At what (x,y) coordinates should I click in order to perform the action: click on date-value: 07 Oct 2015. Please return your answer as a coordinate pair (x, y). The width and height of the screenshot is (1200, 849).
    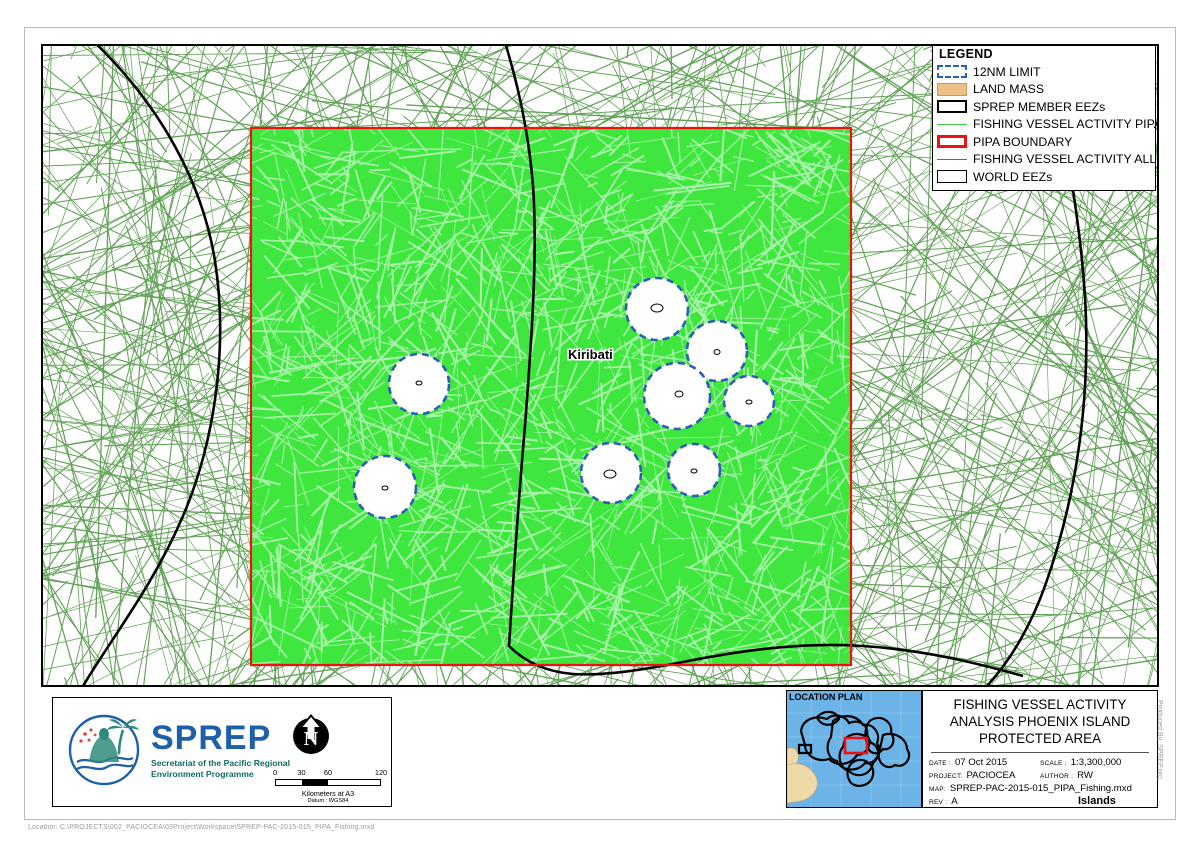
    Looking at the image, I should click on (981, 763).